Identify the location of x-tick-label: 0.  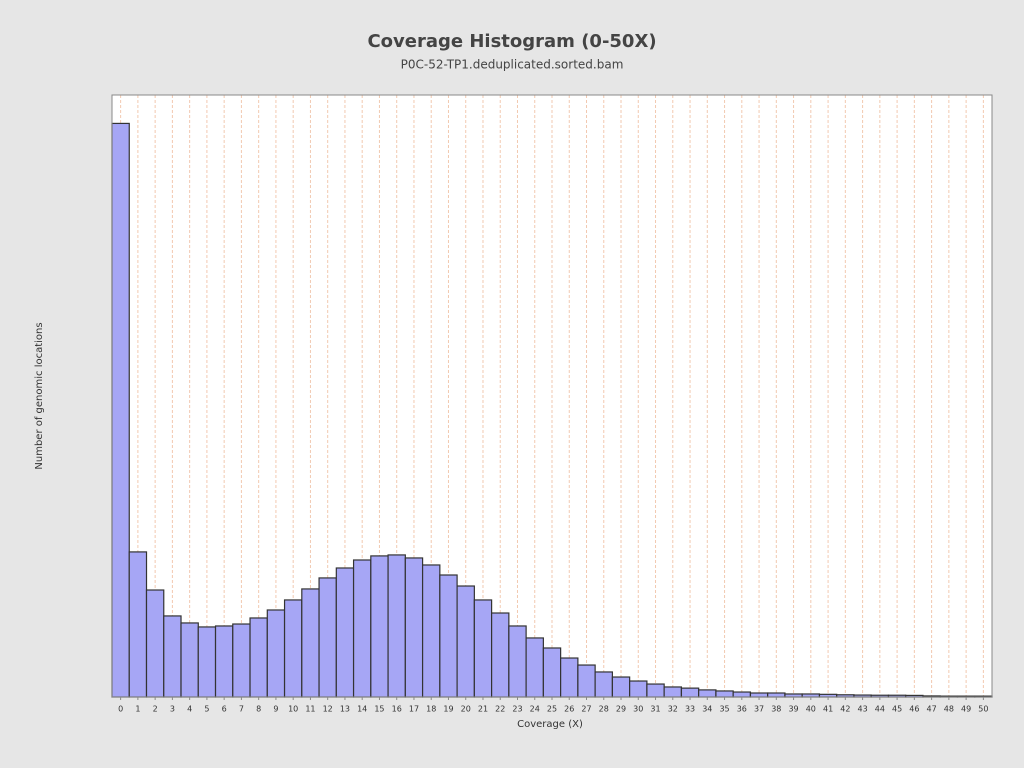
(120, 709).